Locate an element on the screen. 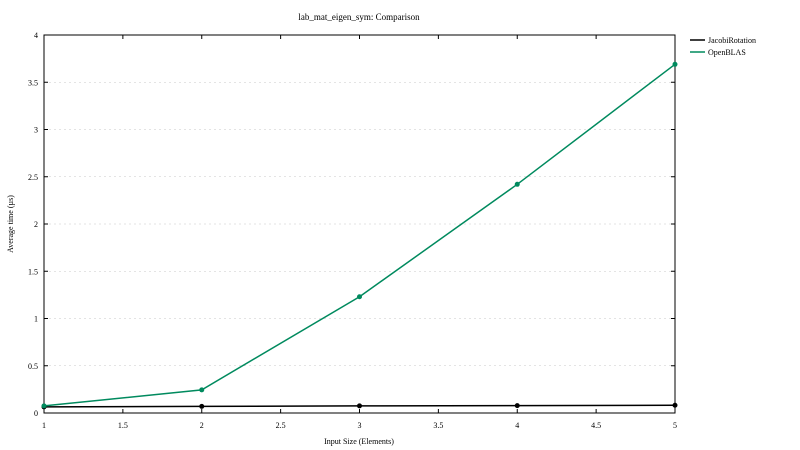 Image resolution: width=800 pixels, height=450 pixels. x-axis-label: Input Size (Elements) is located at coordinates (359, 441).